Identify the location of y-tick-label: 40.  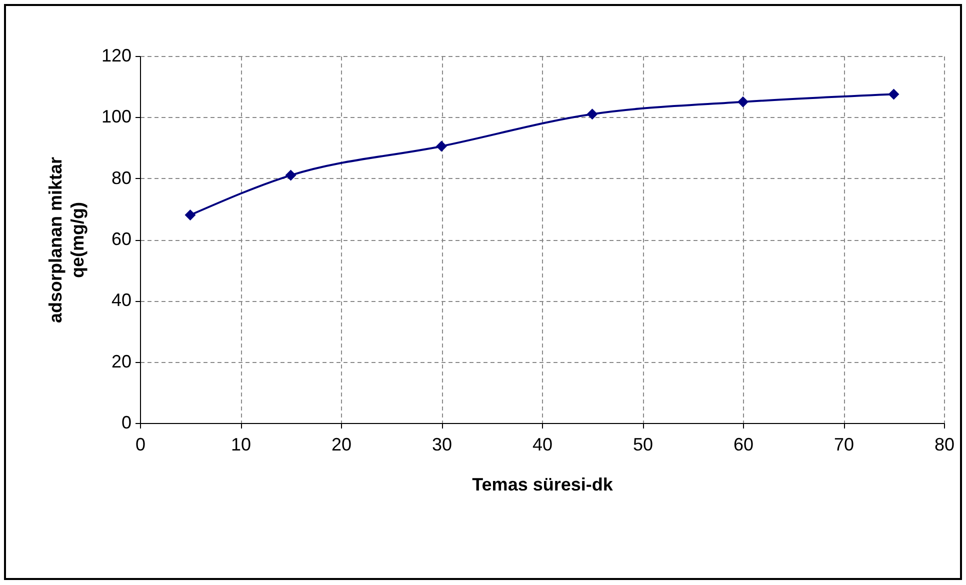
(121, 300).